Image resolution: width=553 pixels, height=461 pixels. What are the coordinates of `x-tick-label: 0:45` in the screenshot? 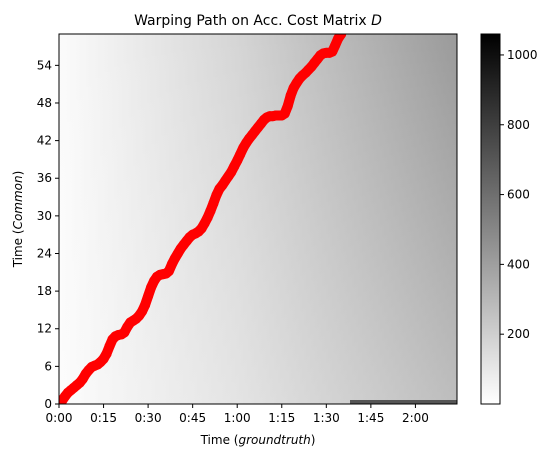 It's located at (192, 418).